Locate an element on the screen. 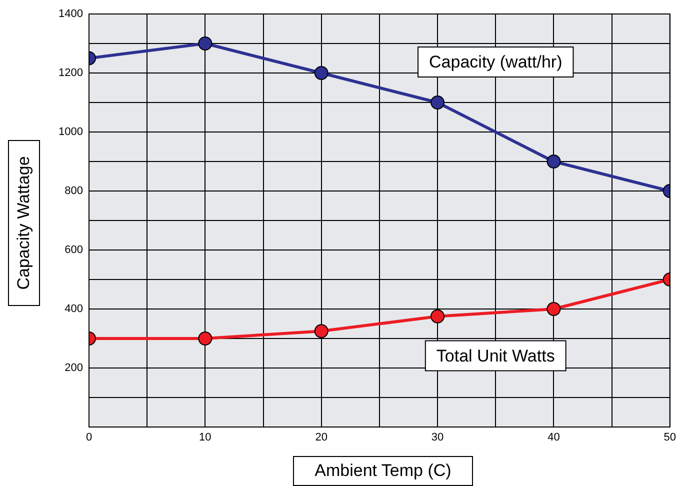  x-tick-label: 10 is located at coordinates (205, 438).